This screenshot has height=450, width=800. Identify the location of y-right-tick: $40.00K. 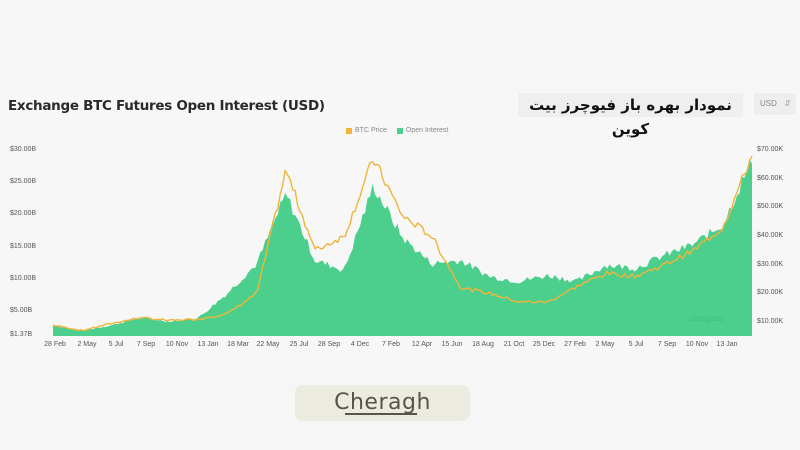
(770, 235).